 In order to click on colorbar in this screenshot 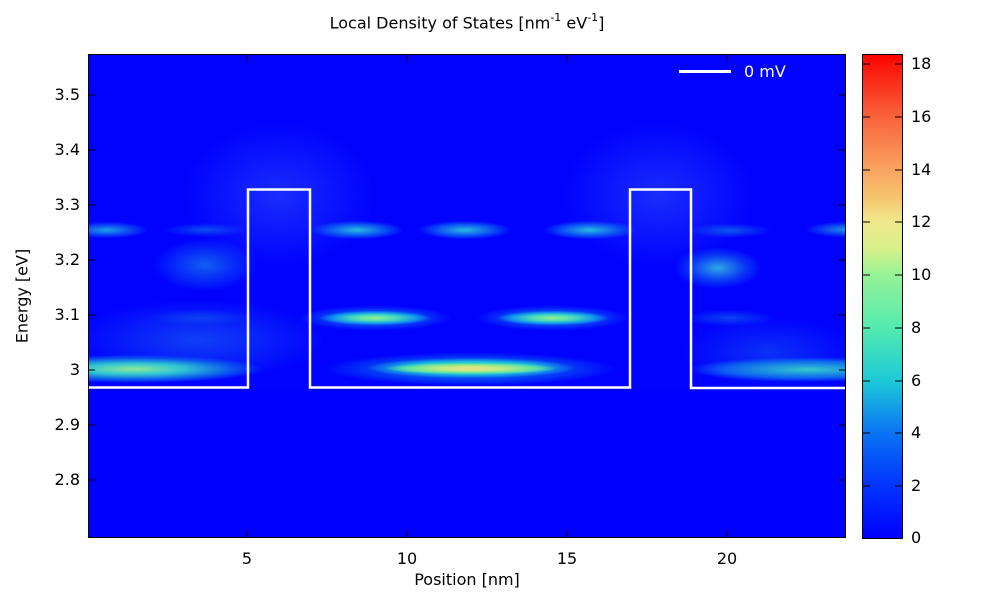, I will do `click(882, 296)`.